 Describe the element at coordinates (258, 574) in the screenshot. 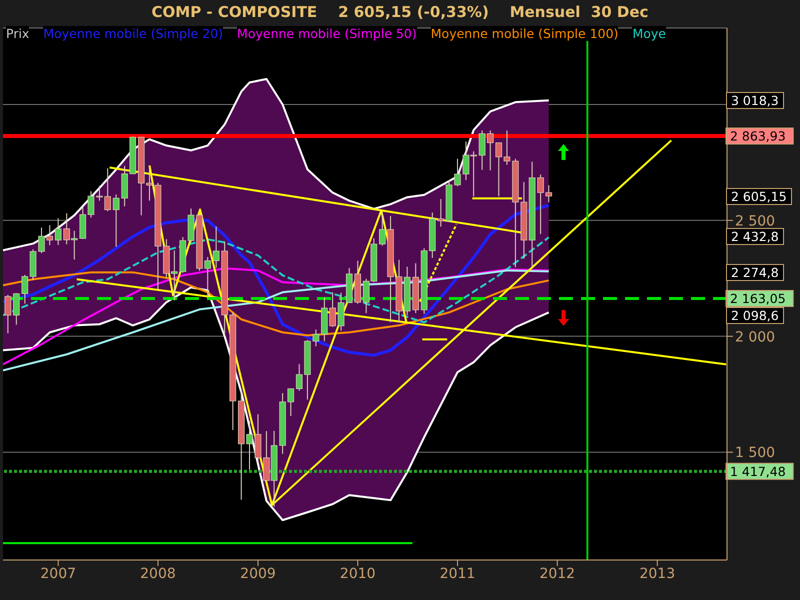

I see `x-tick-label: 2009` at that location.